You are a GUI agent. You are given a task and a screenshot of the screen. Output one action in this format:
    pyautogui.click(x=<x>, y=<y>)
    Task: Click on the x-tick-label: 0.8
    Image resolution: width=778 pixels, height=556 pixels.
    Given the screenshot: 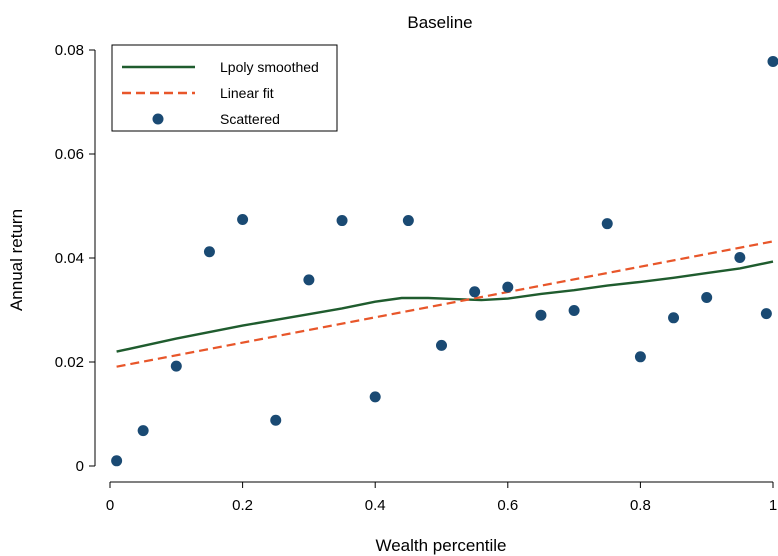 What is the action you would take?
    pyautogui.click(x=640, y=505)
    